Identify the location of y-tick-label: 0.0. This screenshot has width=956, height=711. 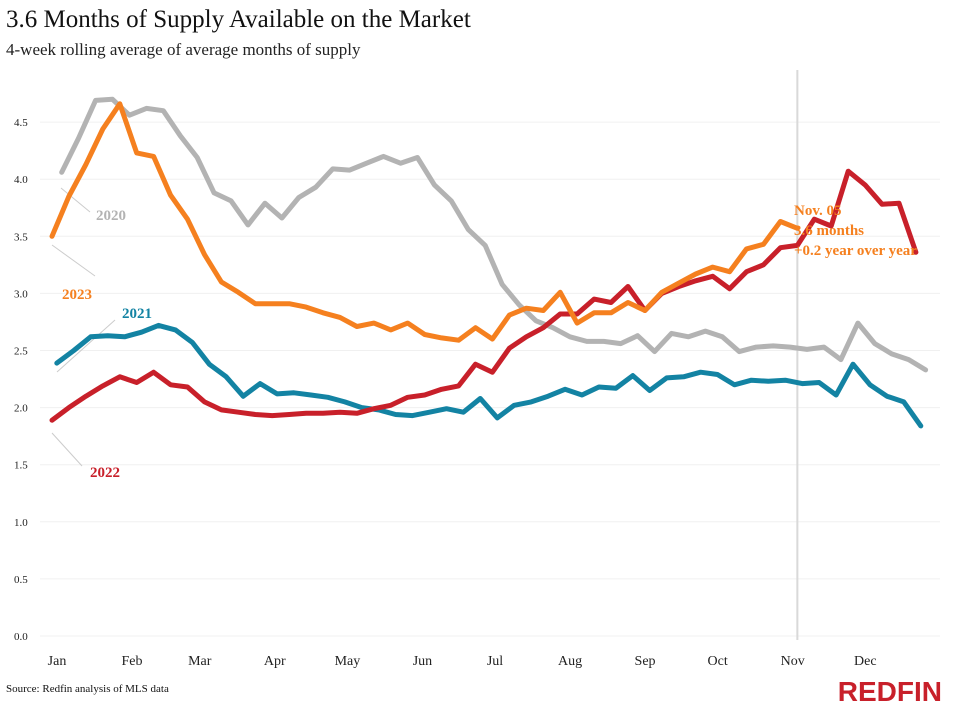
(21, 637).